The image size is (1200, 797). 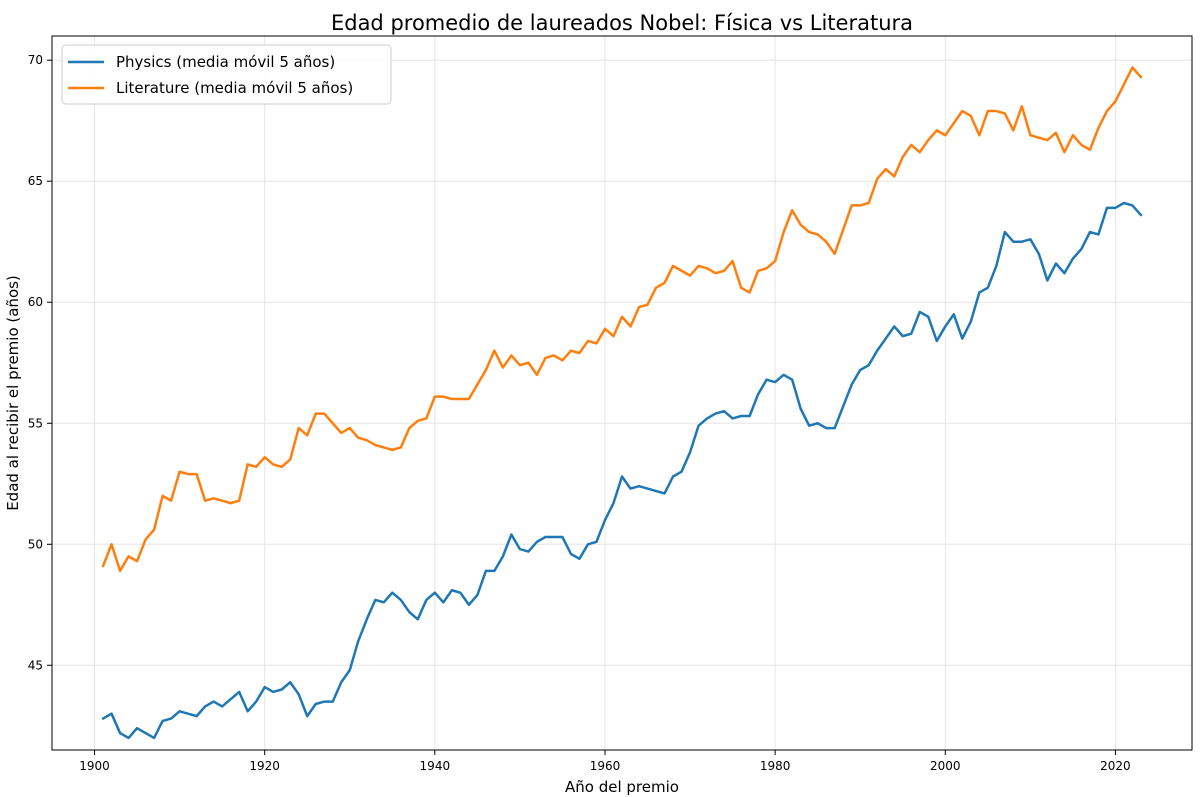 I want to click on y-tick-label: 65, so click(x=35, y=181).